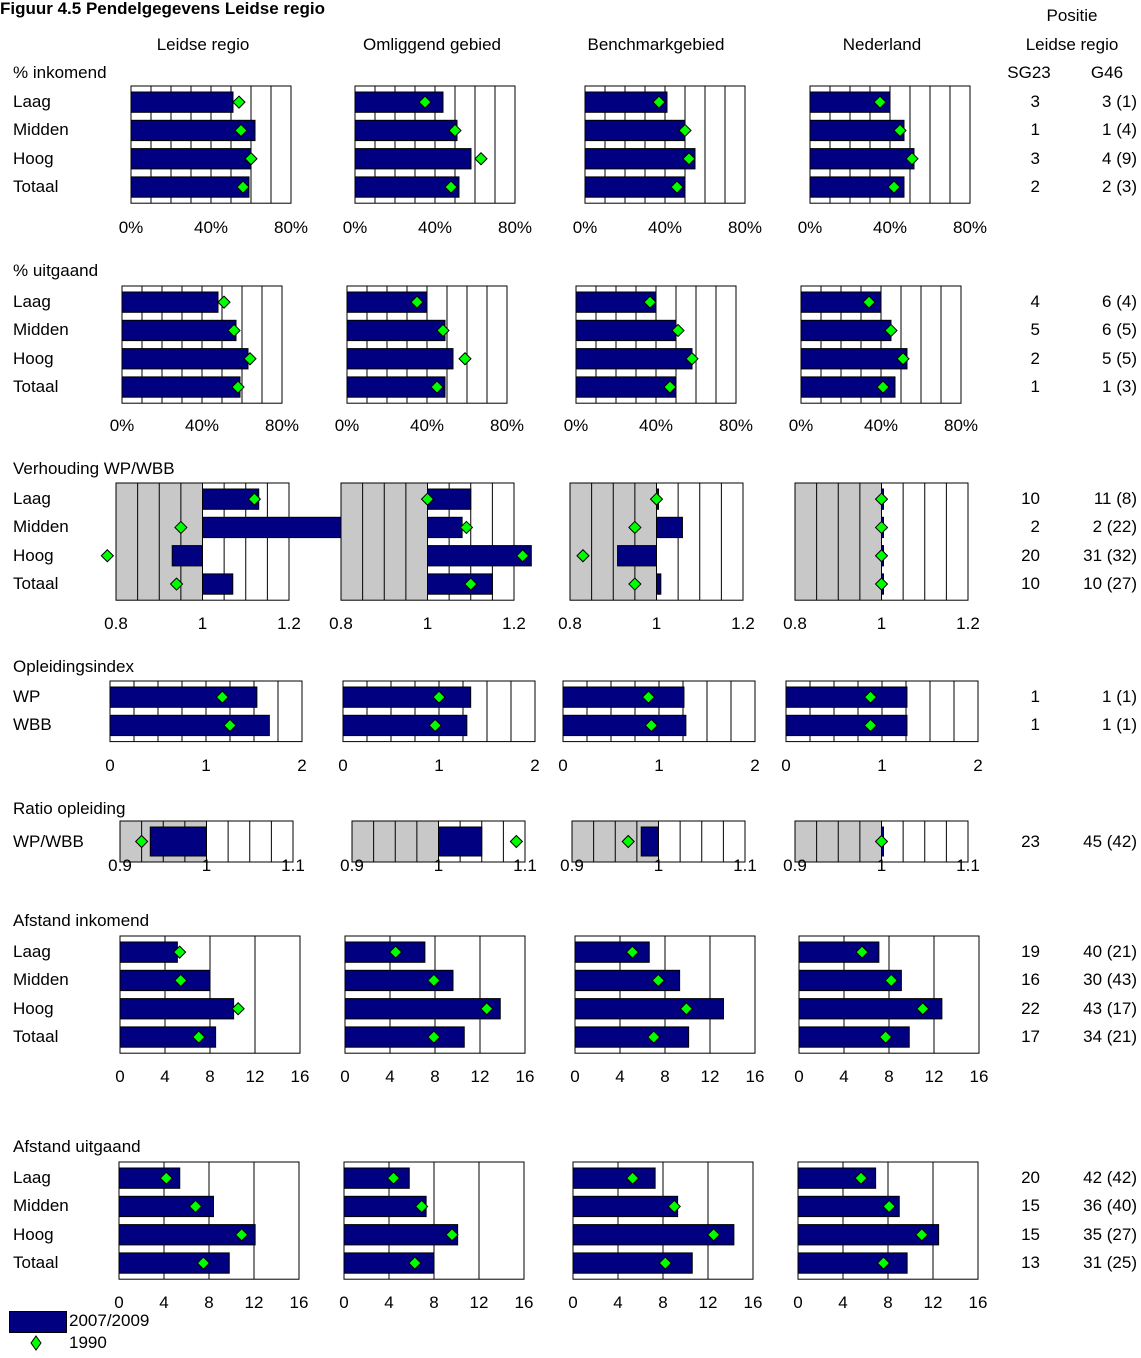  What do you see at coordinates (32, 725) in the screenshot?
I see `category-label: WBB` at bounding box center [32, 725].